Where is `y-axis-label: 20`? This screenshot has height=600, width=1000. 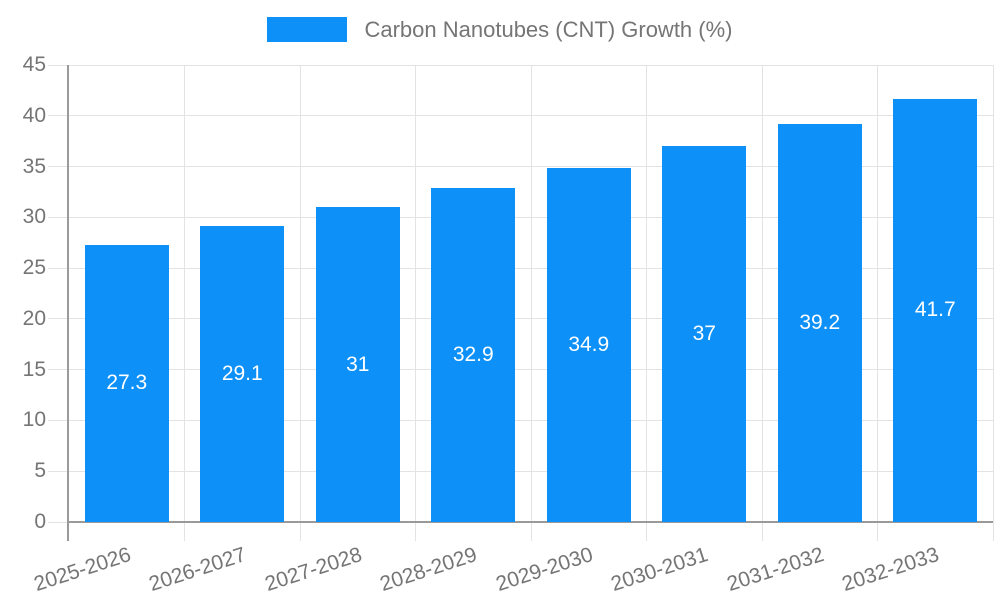
y-axis-label: 20 is located at coordinates (34, 318).